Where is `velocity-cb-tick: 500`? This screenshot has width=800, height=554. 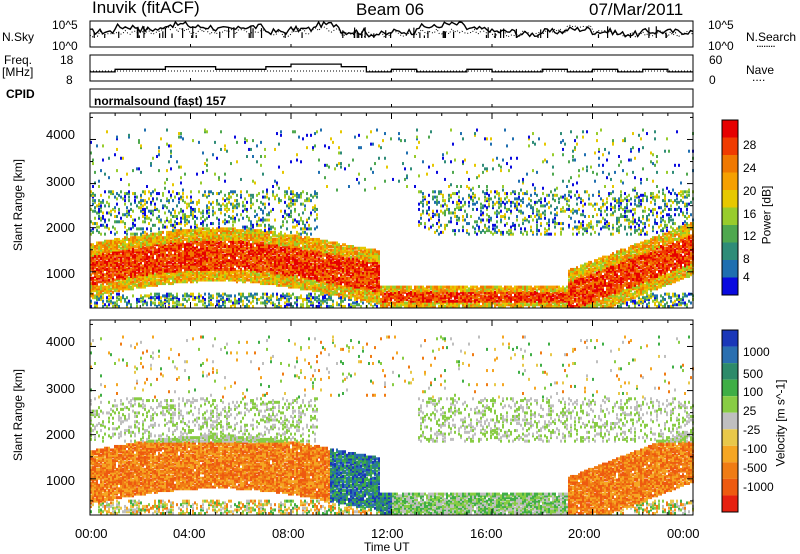 velocity-cb-tick: 500 is located at coordinates (753, 374).